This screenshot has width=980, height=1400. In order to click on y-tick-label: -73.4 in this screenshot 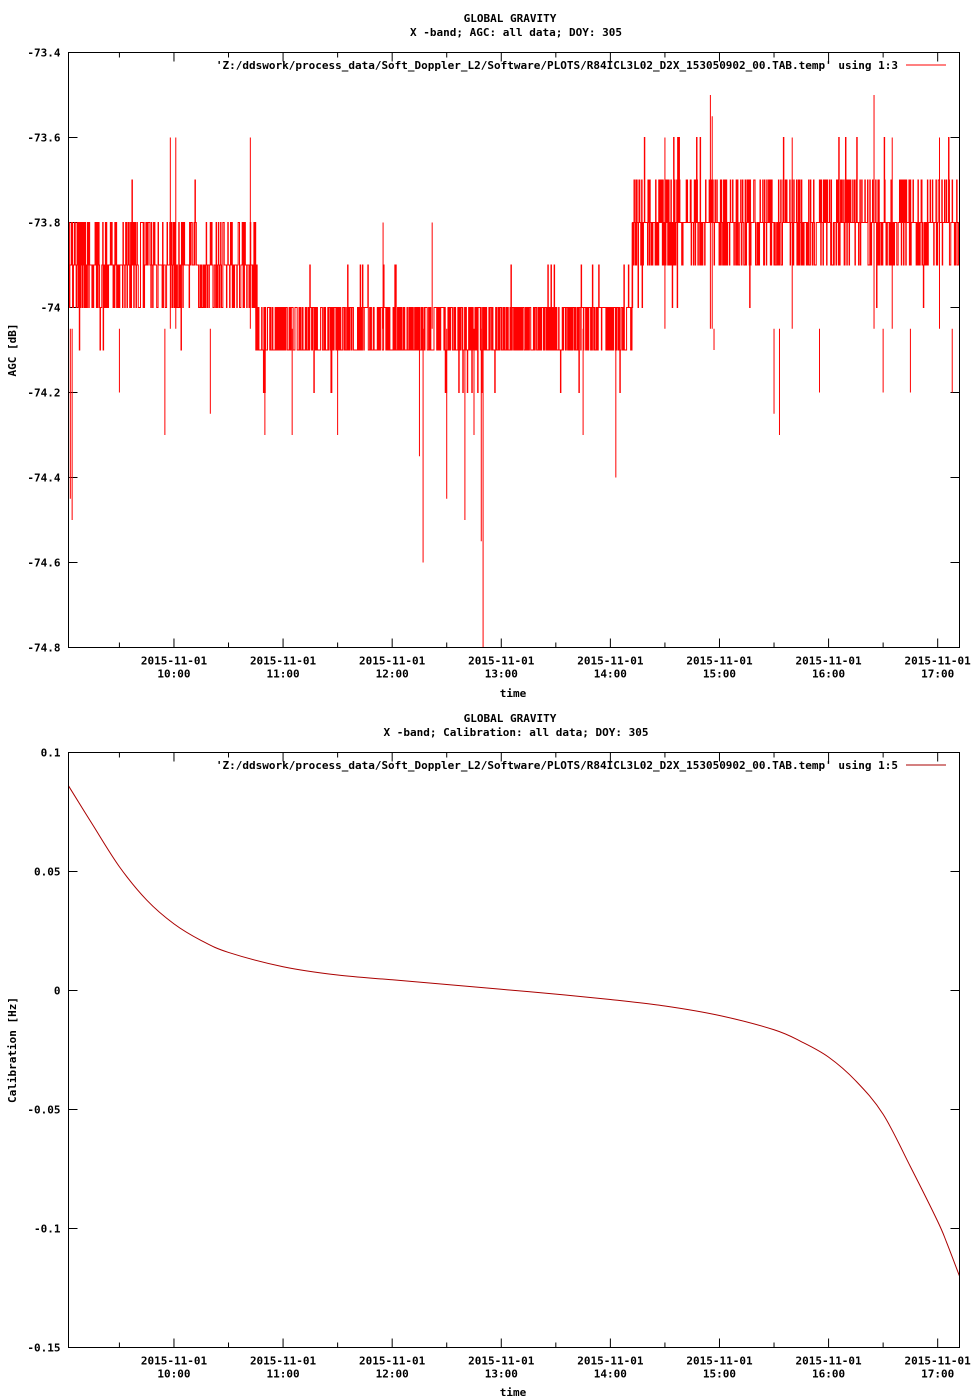, I will do `click(43, 53)`.